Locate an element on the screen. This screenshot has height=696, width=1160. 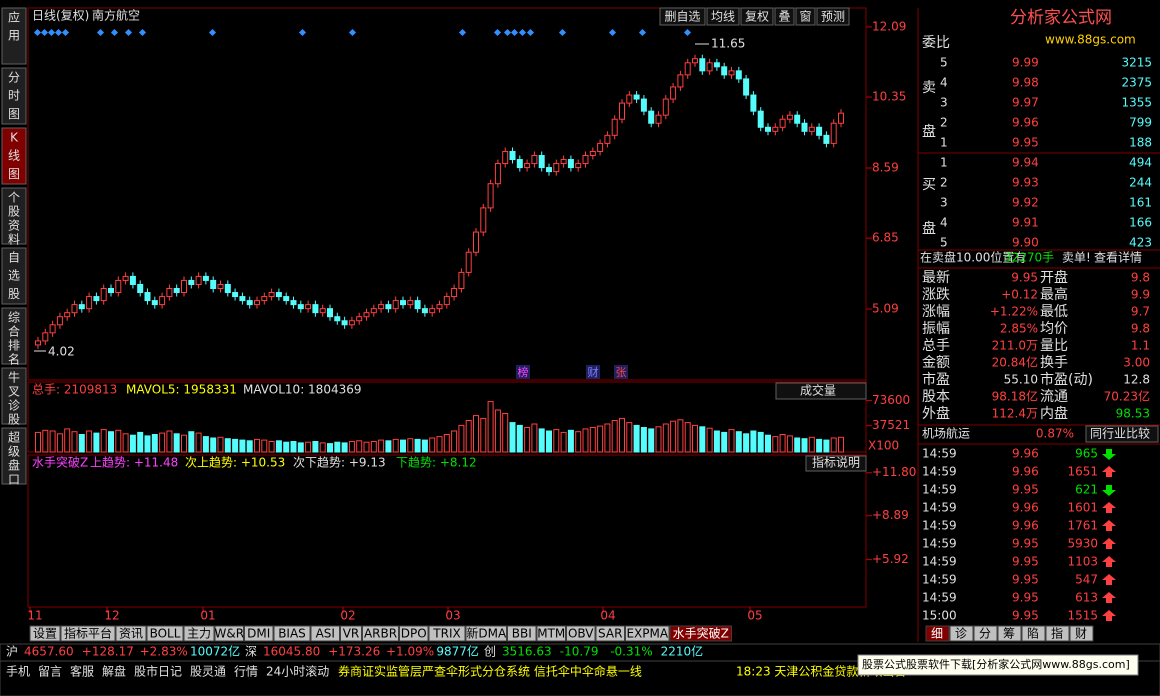
dropdown-label: 成交量 is located at coordinates (818, 390).